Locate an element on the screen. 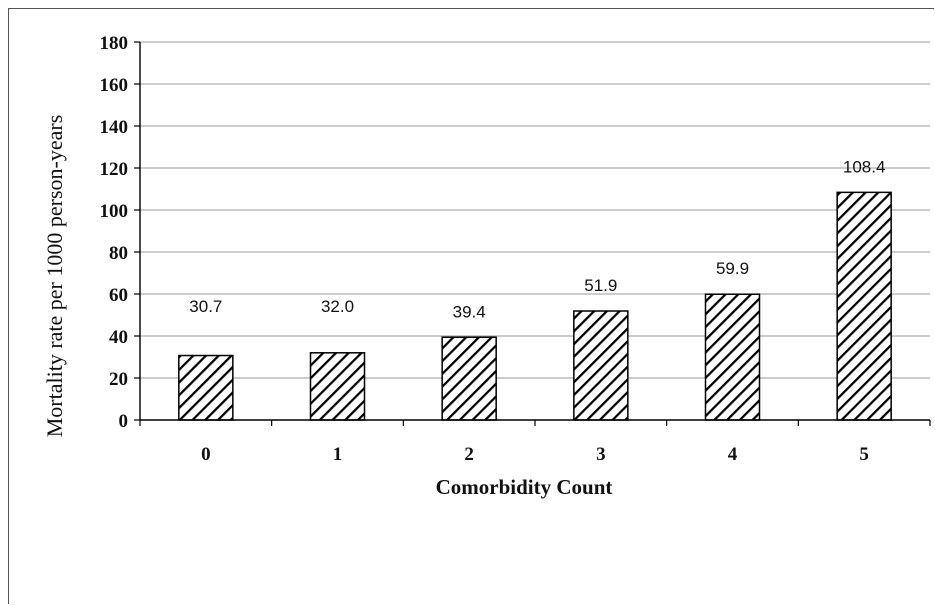 This screenshot has height=605, width=935. y-tick-label: 40 is located at coordinates (118, 337).